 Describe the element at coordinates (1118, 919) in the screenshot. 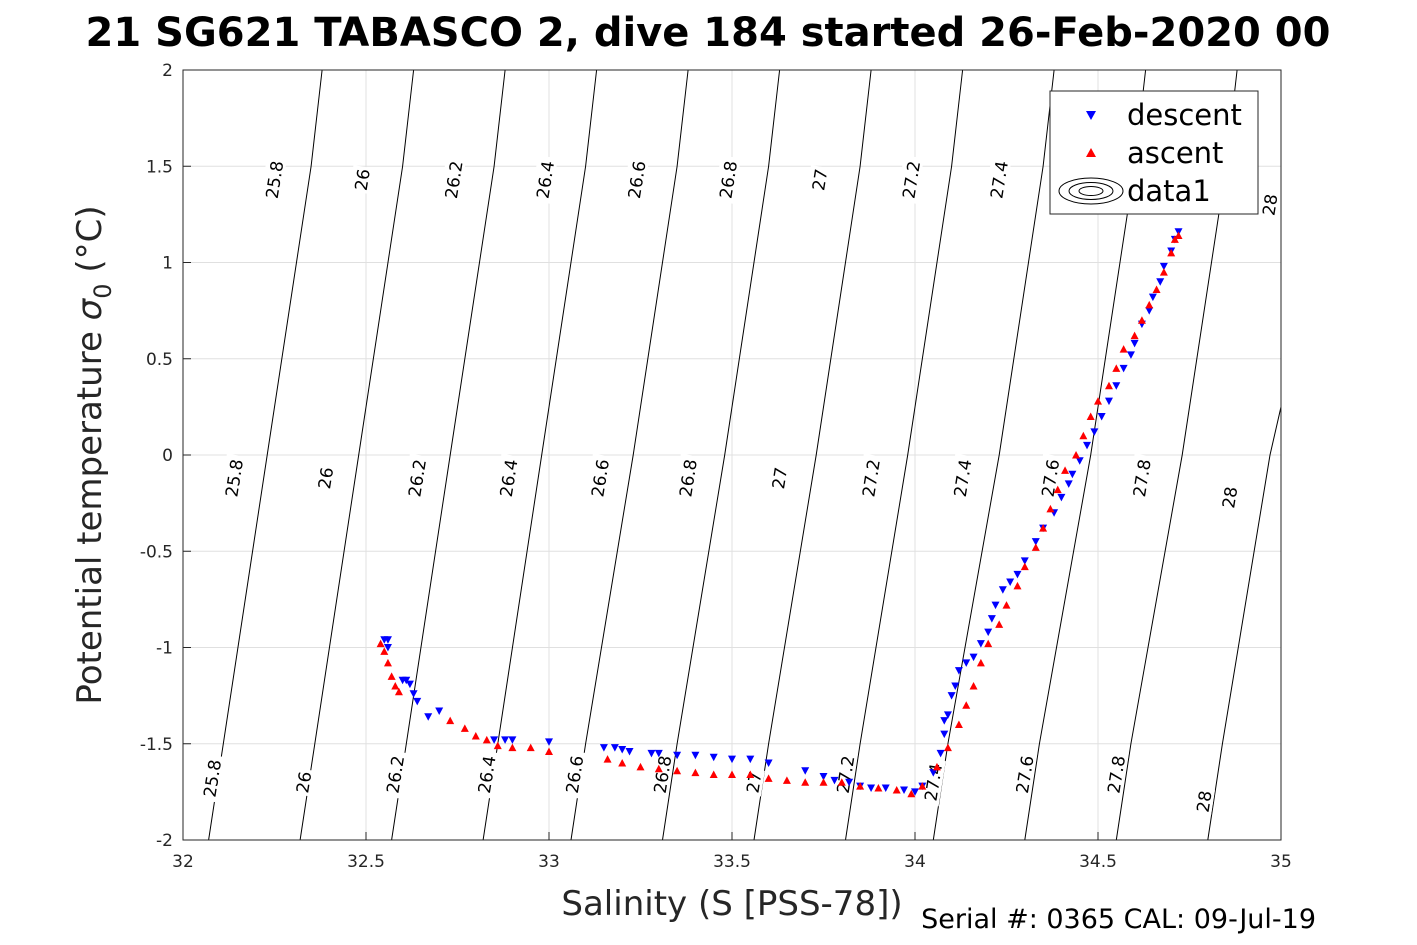

I see `footer-serial-cal: Serial #: 0365 CAL: 09-Jul-19` at that location.